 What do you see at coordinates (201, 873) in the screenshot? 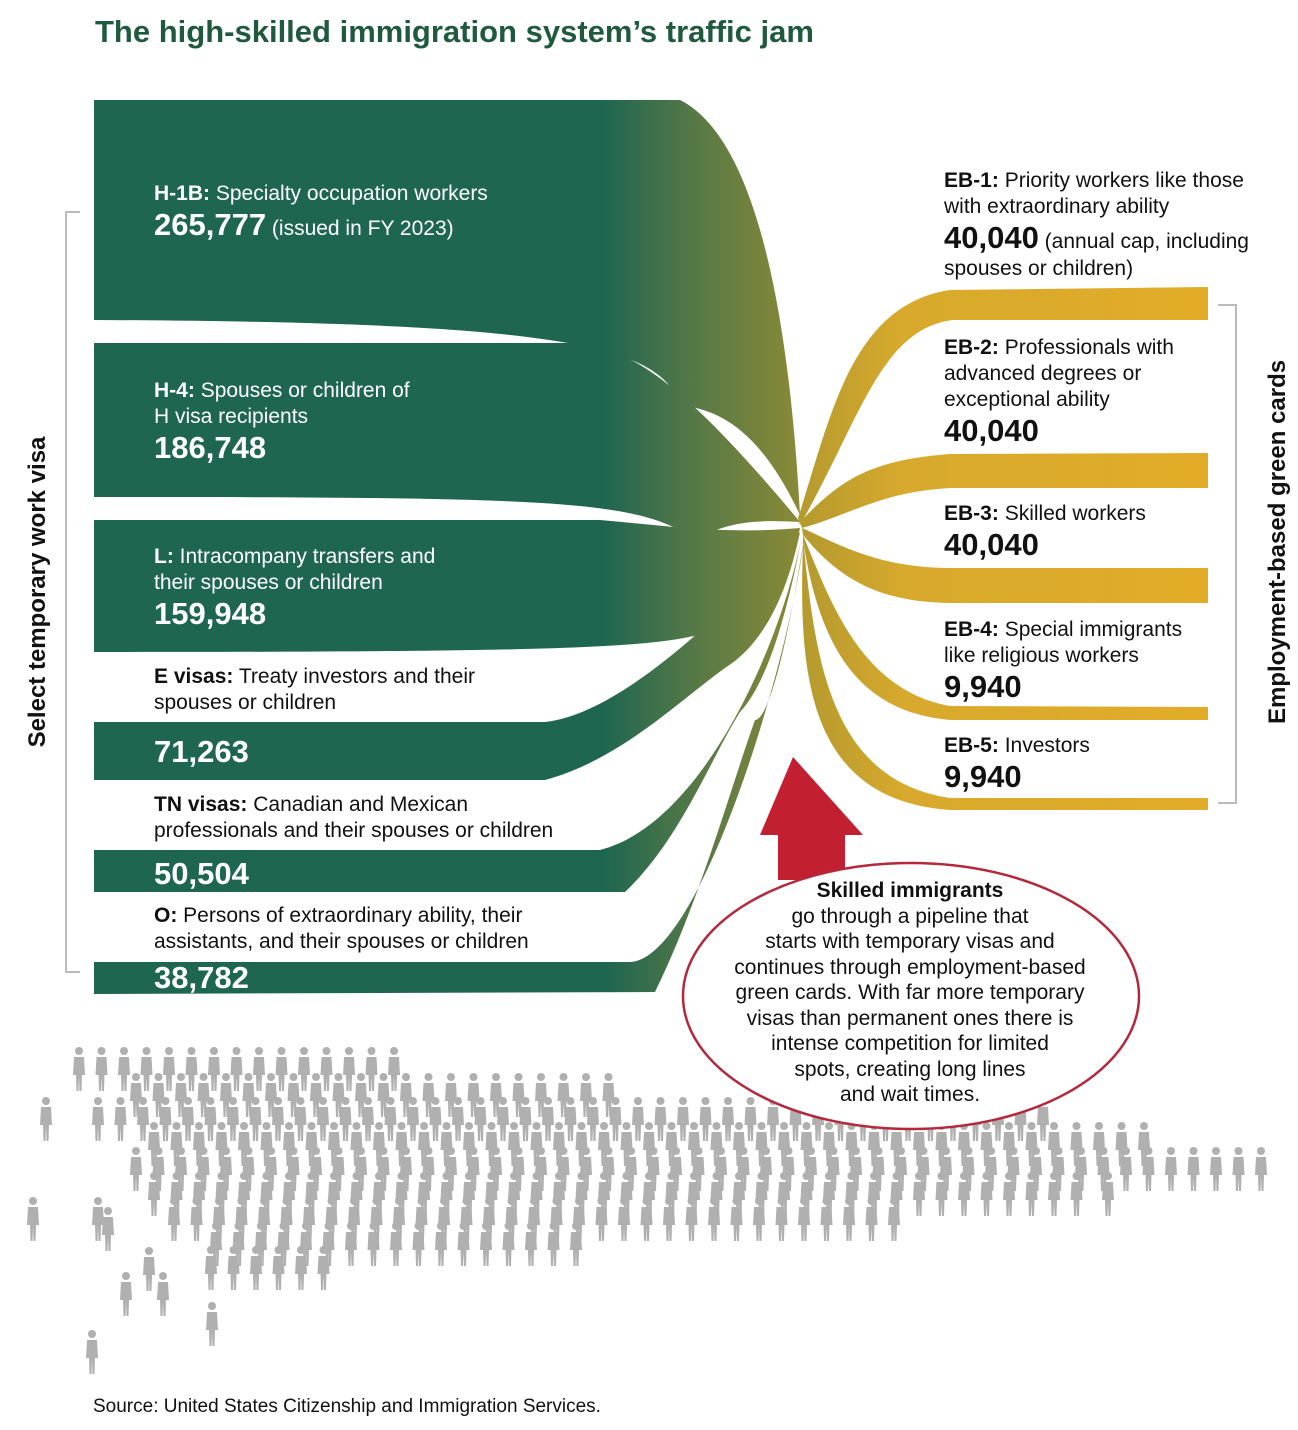
I see `visa-value: 50,504` at bounding box center [201, 873].